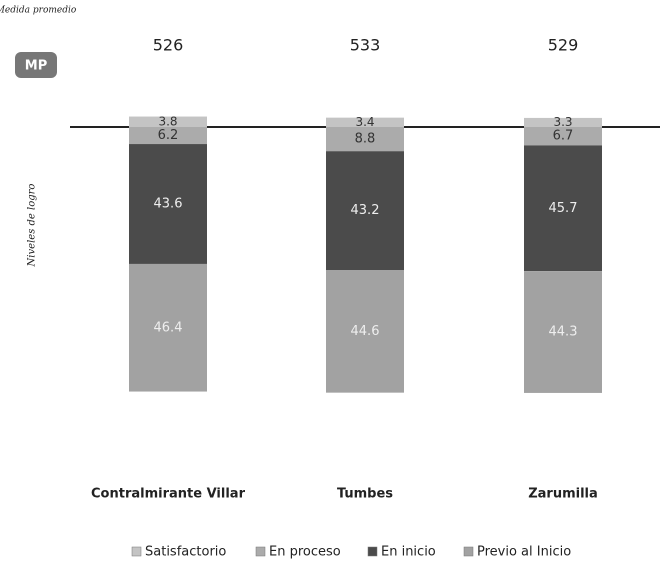 The height and width of the screenshot is (572, 663). I want to click on x-tick-label: Zarumilla, so click(563, 494).